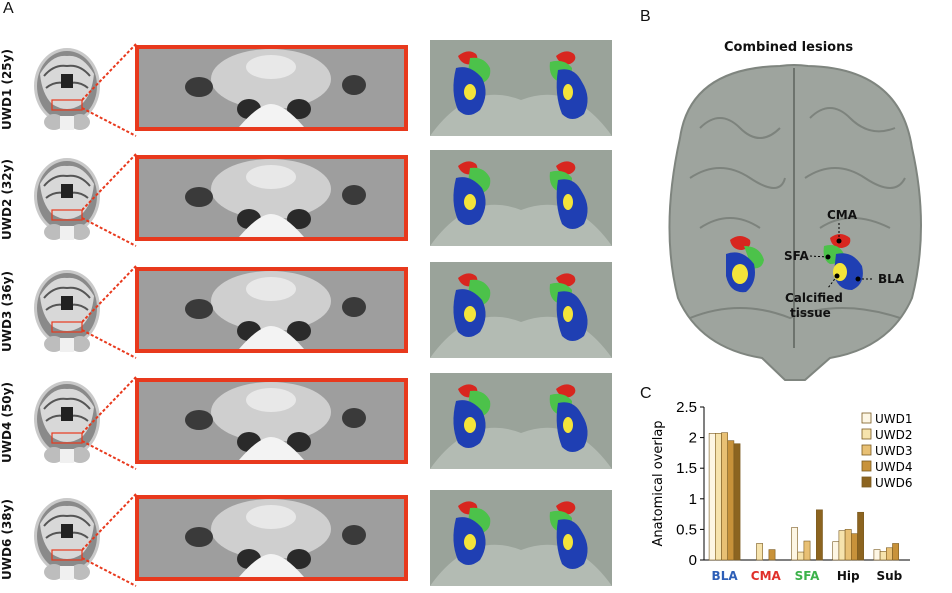  Describe the element at coordinates (894, 467) in the screenshot. I see `legend-label-uwd4: UWD4` at that location.